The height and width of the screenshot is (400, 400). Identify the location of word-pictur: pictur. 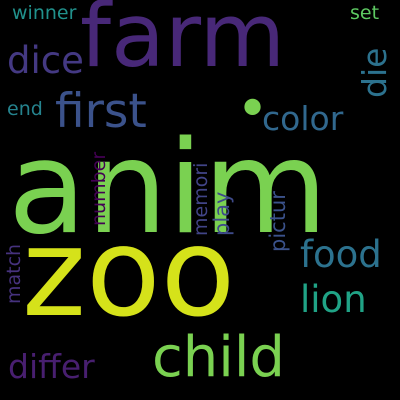
(278, 221).